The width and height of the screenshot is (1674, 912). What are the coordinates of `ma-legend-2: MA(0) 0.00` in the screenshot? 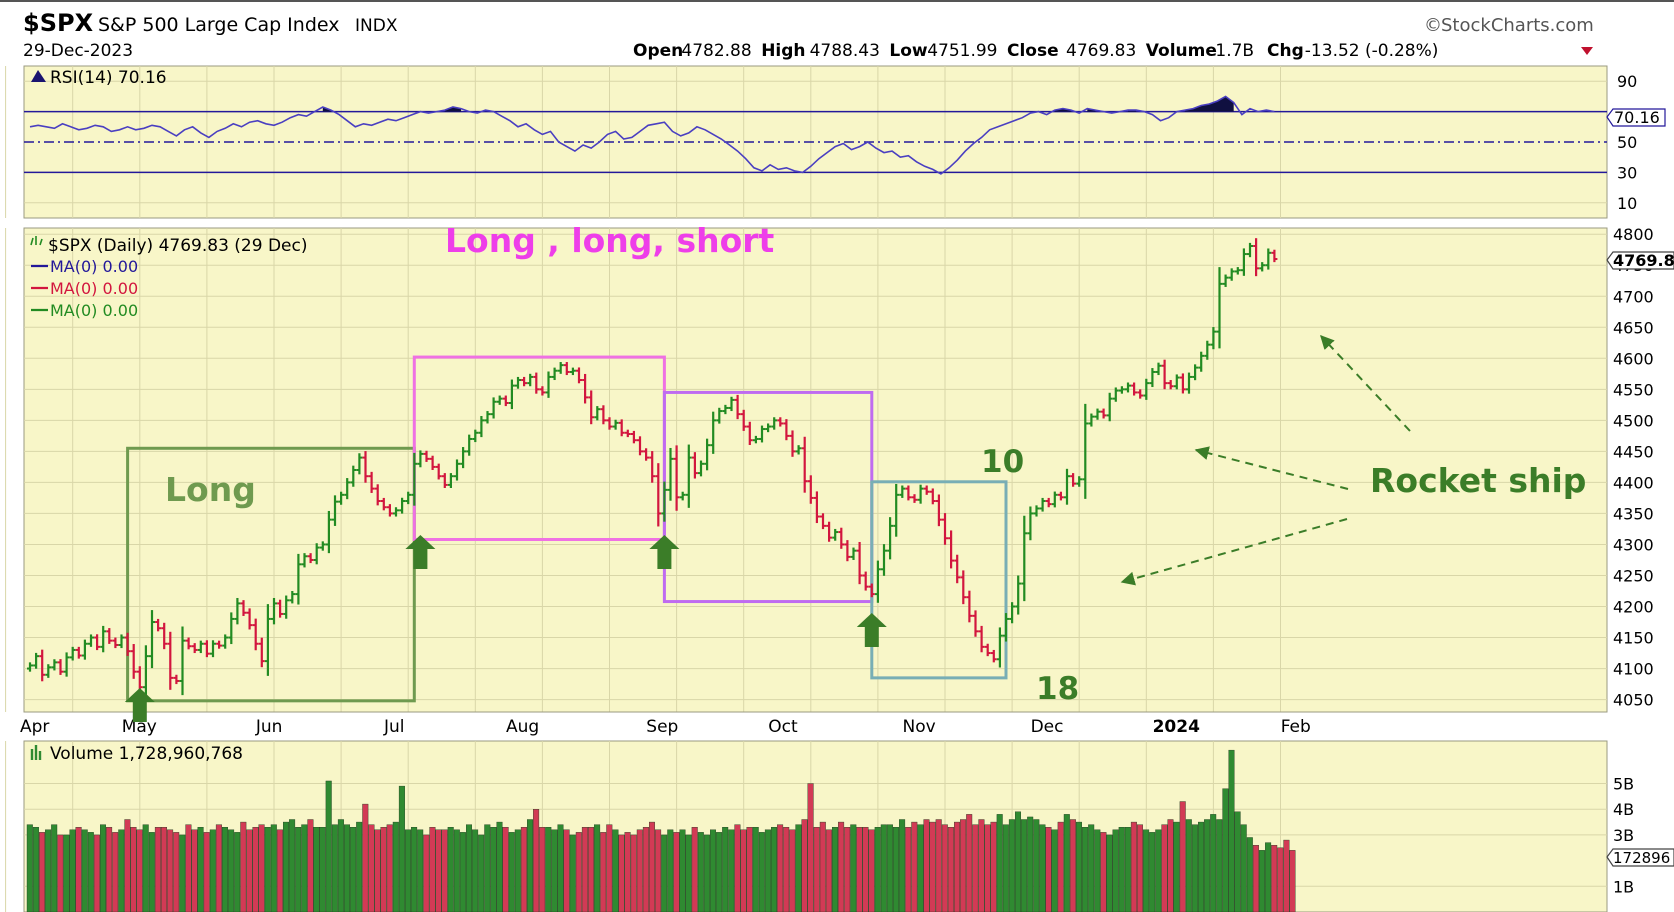 It's located at (94, 288).